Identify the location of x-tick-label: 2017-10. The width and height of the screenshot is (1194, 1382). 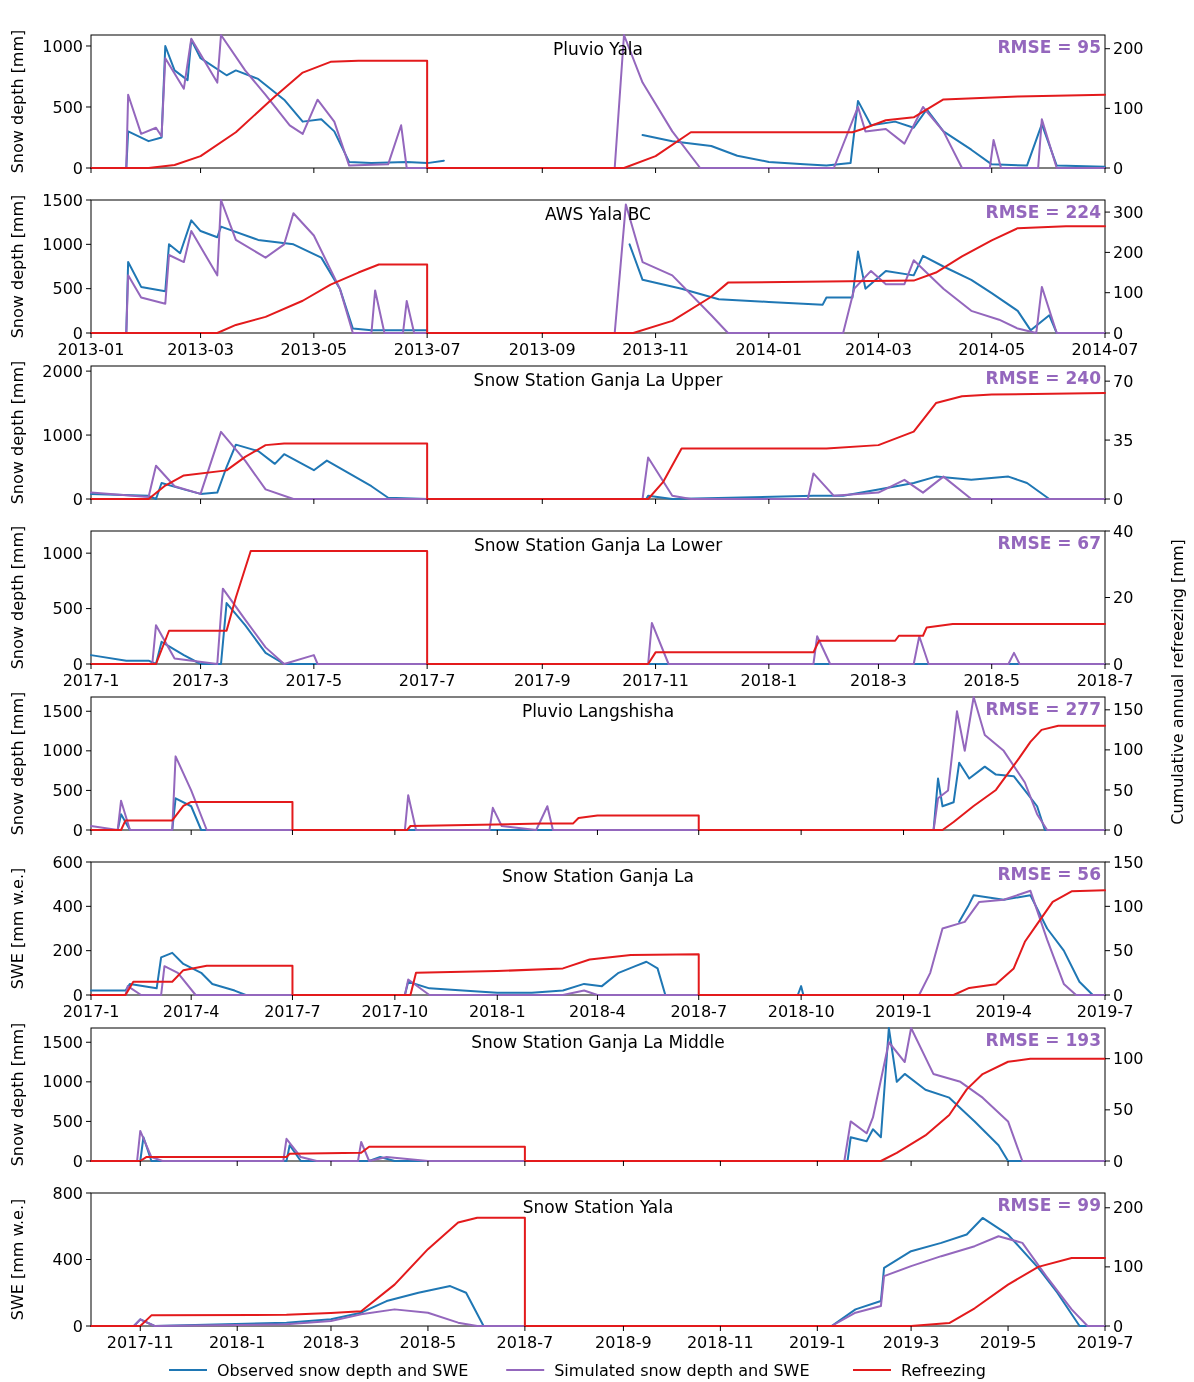
(395, 1011).